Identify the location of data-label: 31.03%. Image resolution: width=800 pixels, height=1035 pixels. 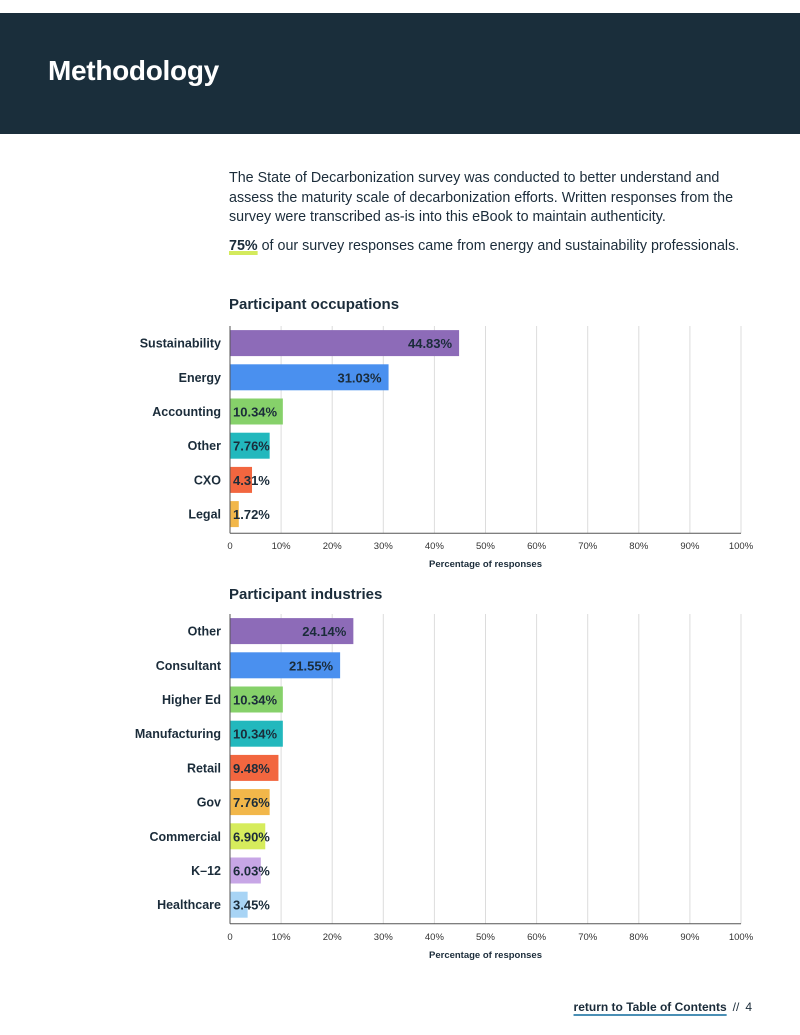
(359, 377).